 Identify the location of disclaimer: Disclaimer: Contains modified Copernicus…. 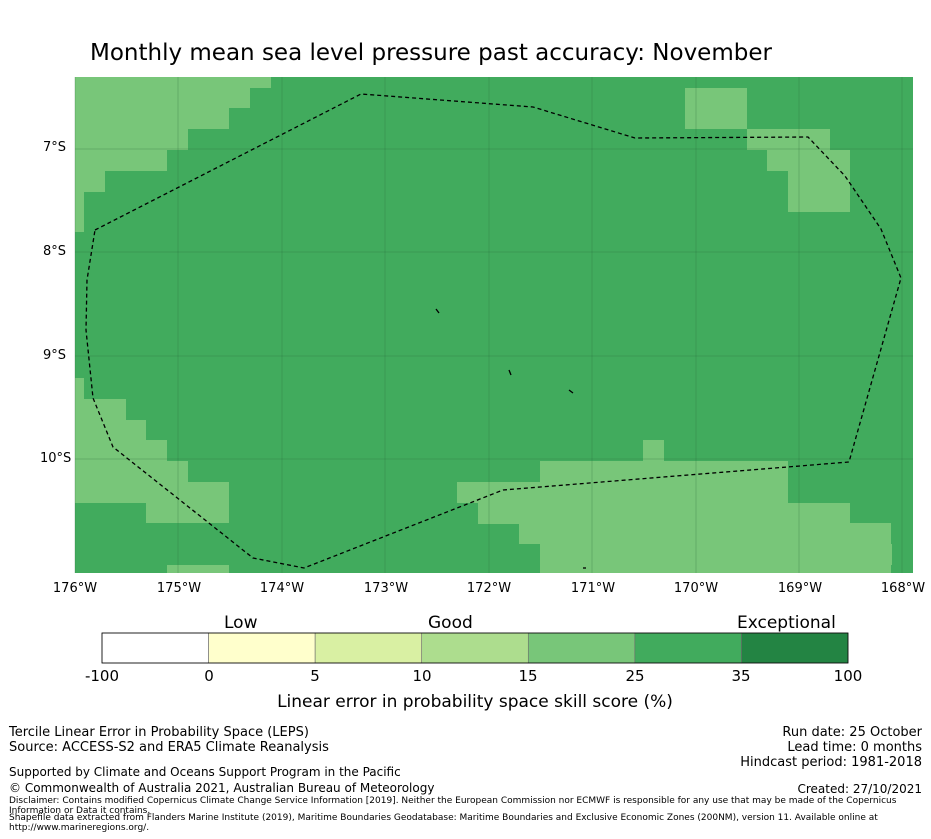
(453, 806).